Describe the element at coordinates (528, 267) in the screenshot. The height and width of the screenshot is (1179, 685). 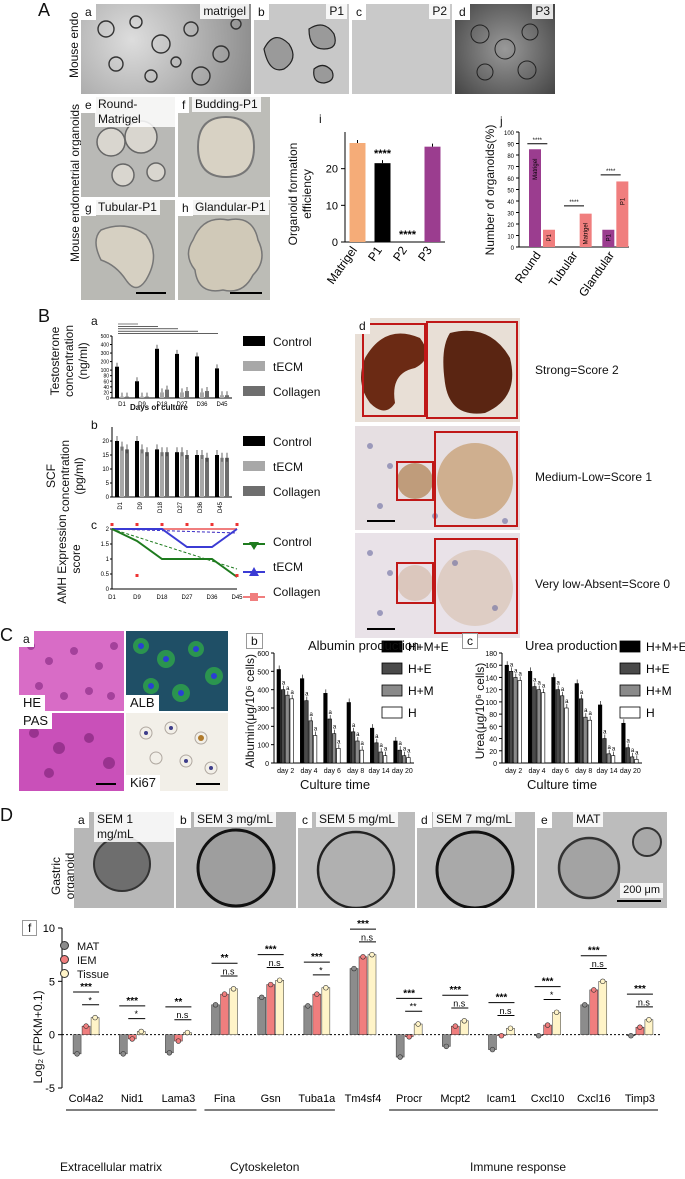
I see `x-tick-label: Round` at that location.